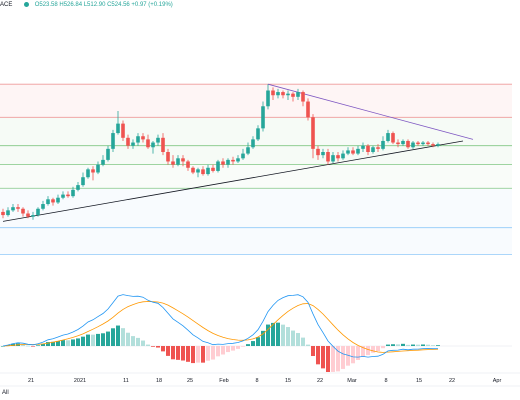  Describe the element at coordinates (256, 176) in the screenshot. I see `support-zone` at that location.